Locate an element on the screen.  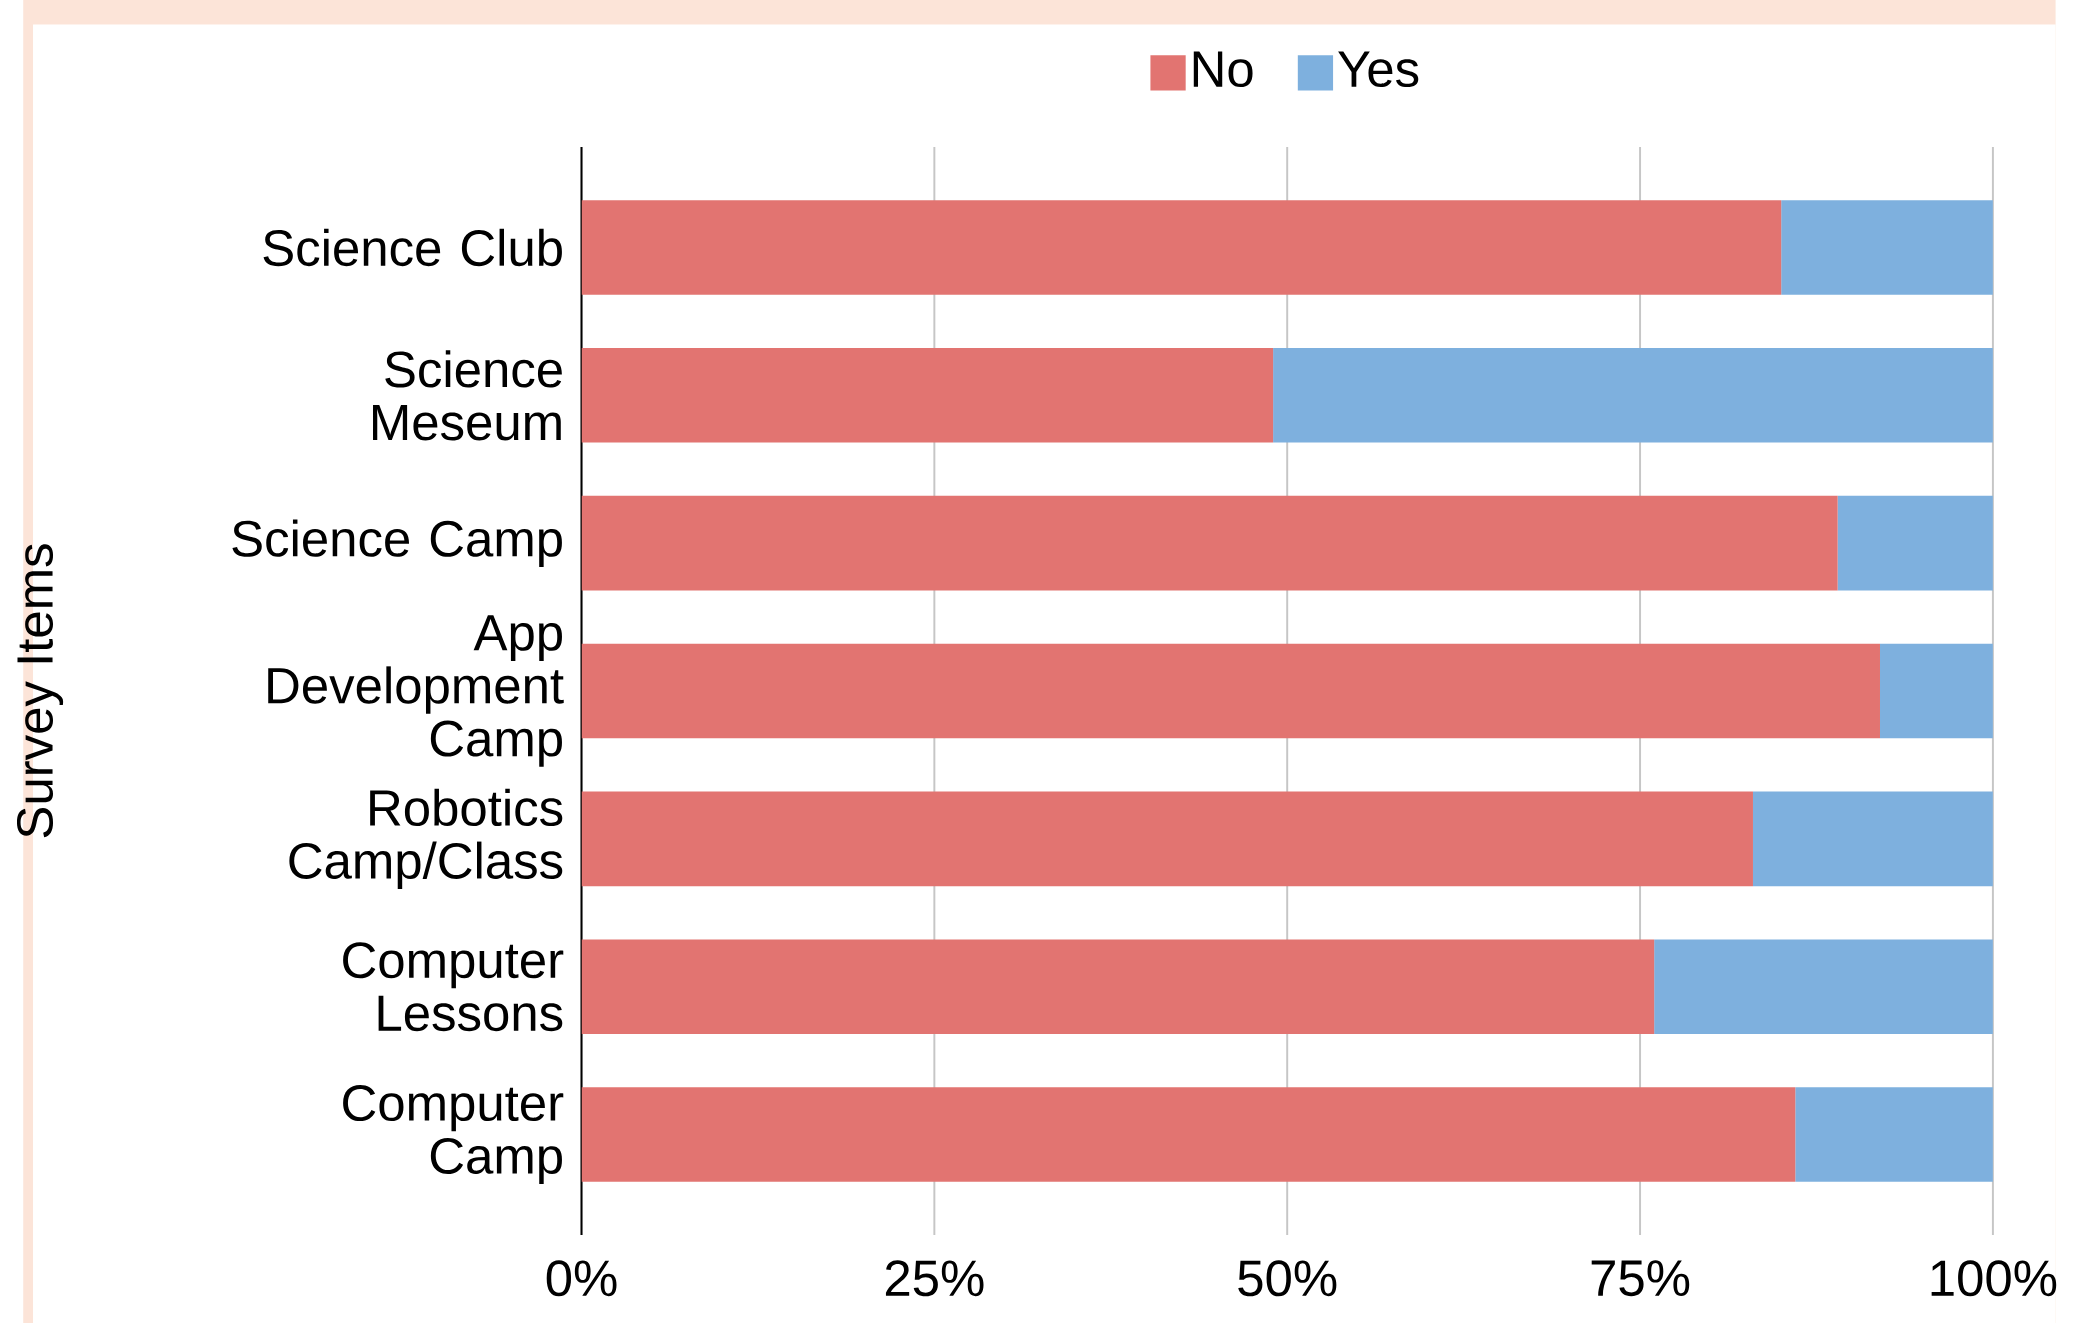
x-tick-label: 25% is located at coordinates (934, 1278).